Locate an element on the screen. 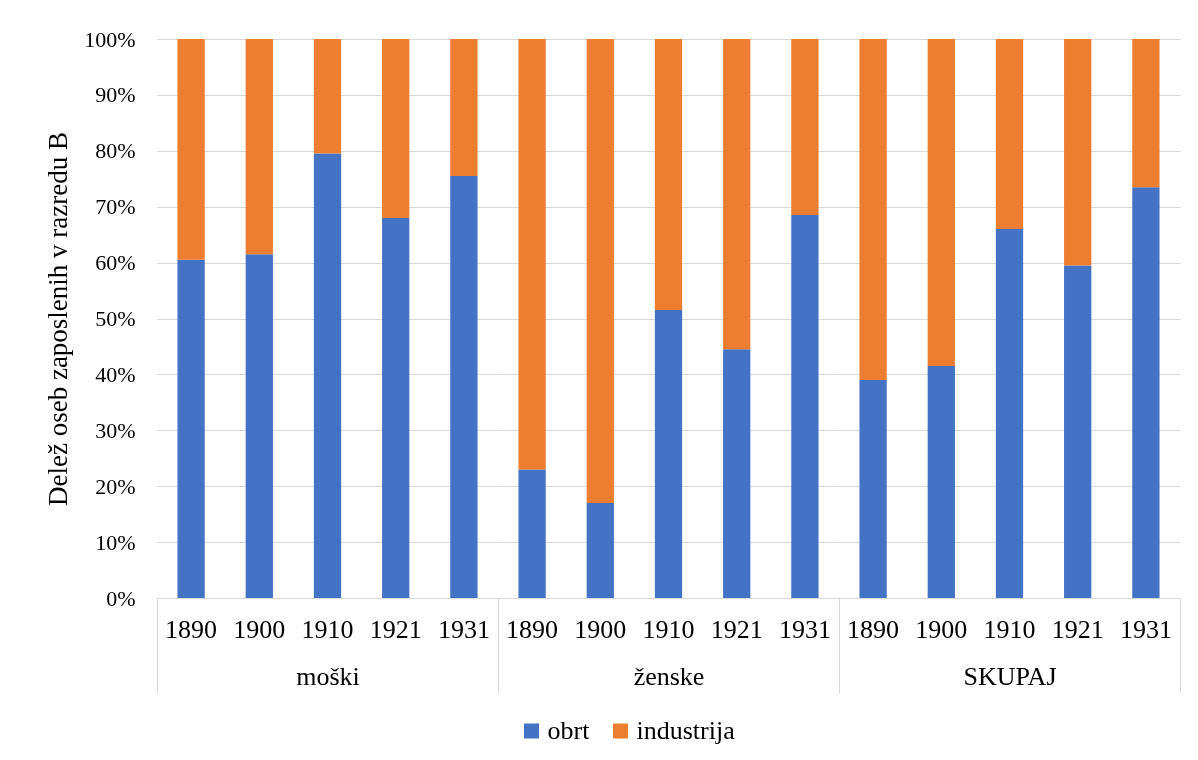 This screenshot has width=1198, height=760. x-axis-title: moški is located at coordinates (328, 676).